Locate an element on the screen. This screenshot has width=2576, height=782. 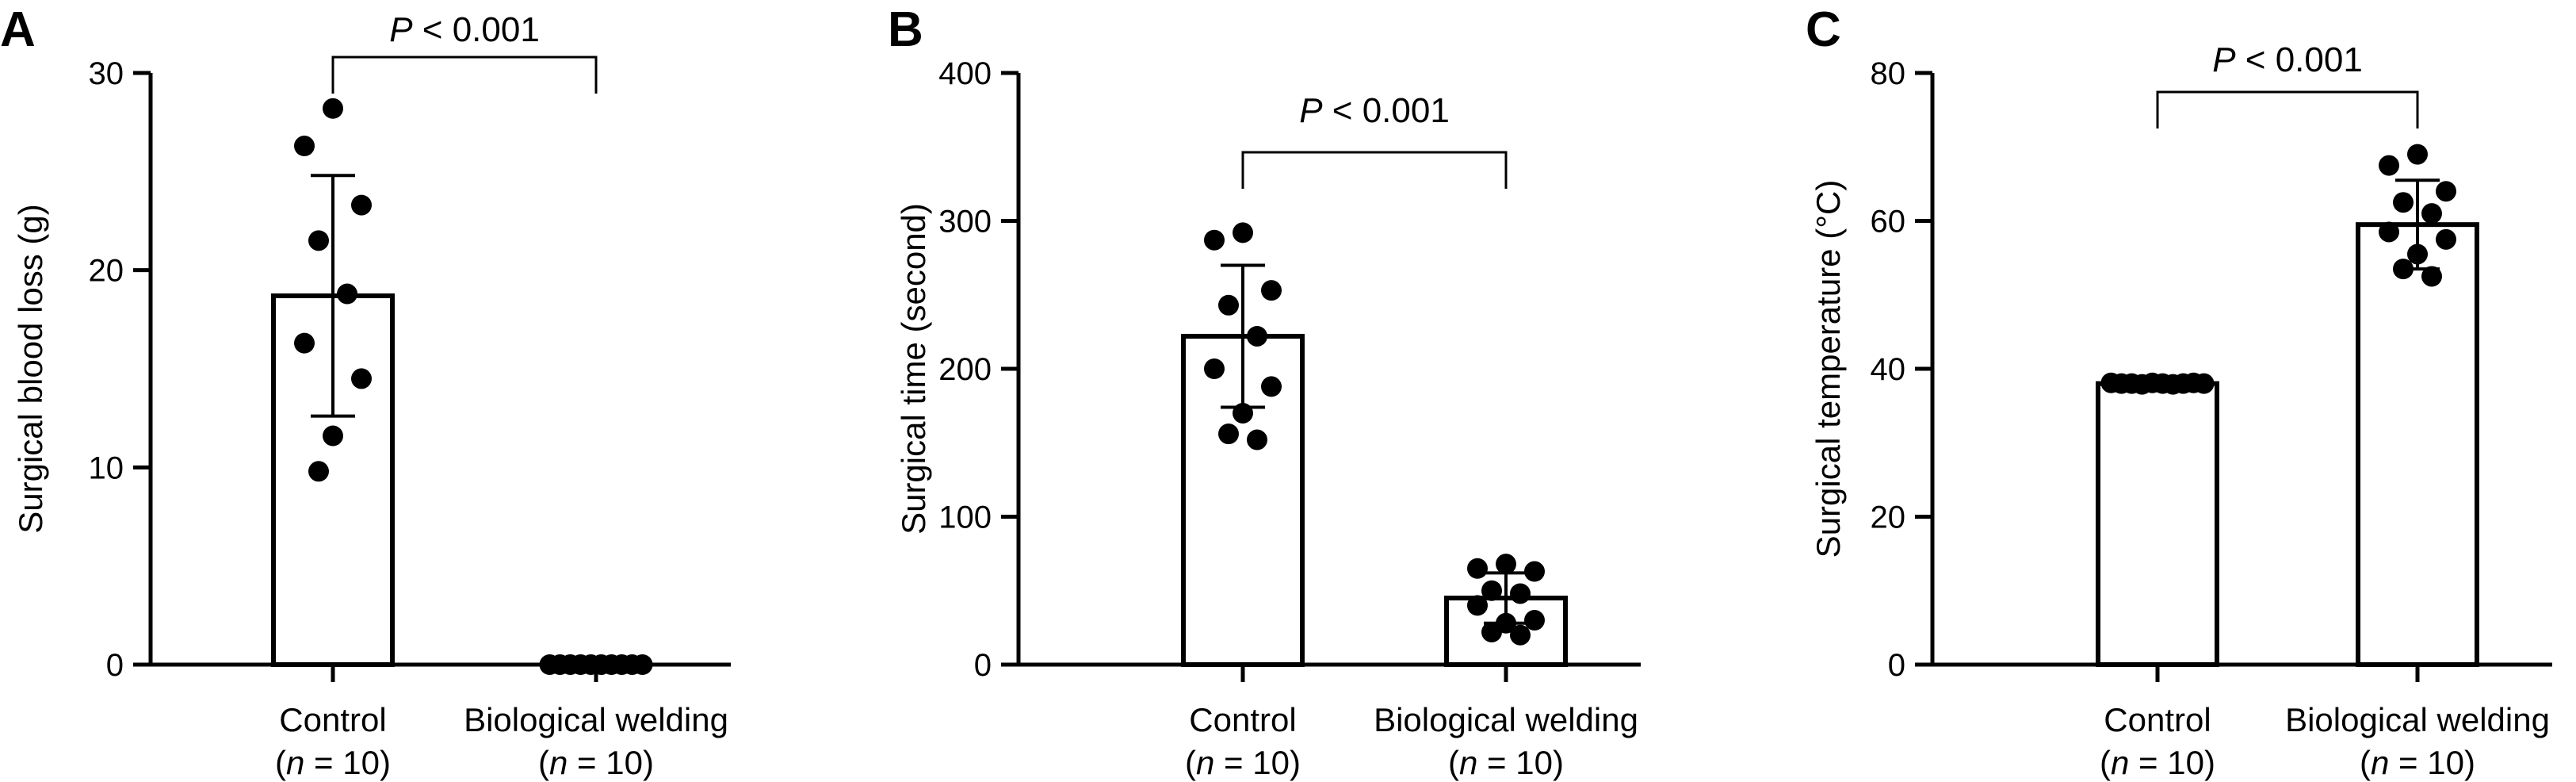
panel-letter: B is located at coordinates (905, 30).